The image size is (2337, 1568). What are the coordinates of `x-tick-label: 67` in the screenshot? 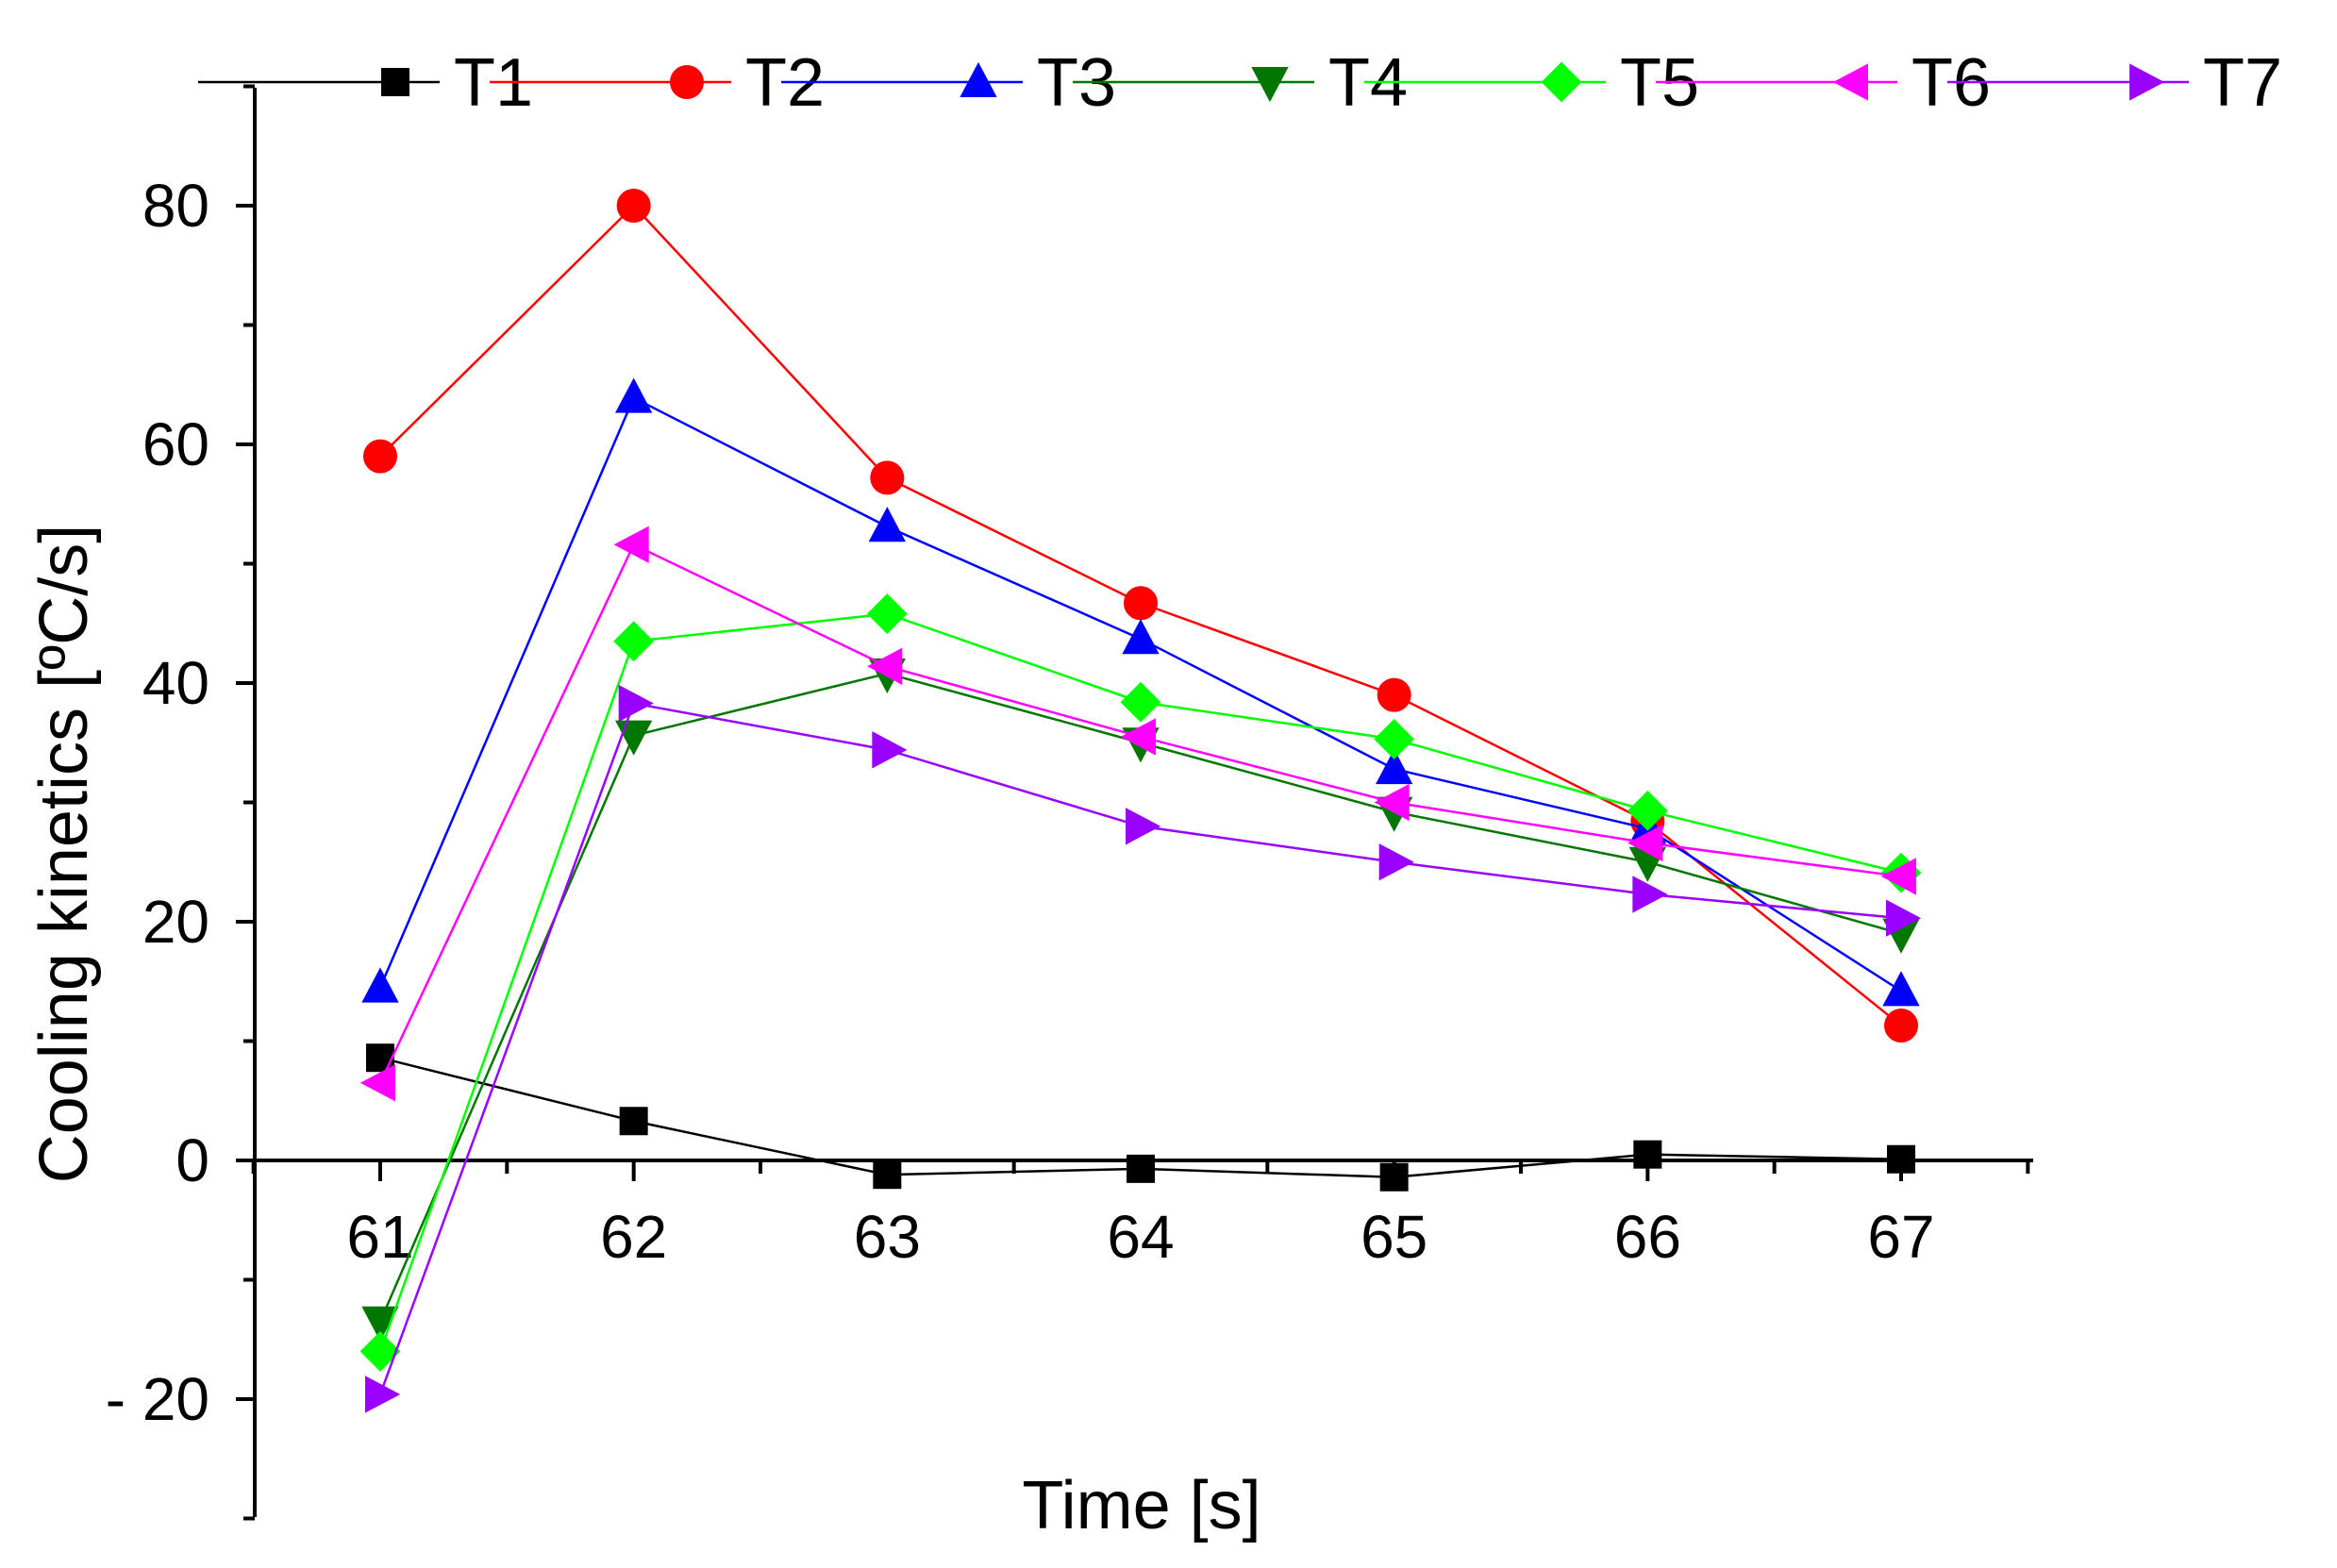 It's located at (1901, 1237).